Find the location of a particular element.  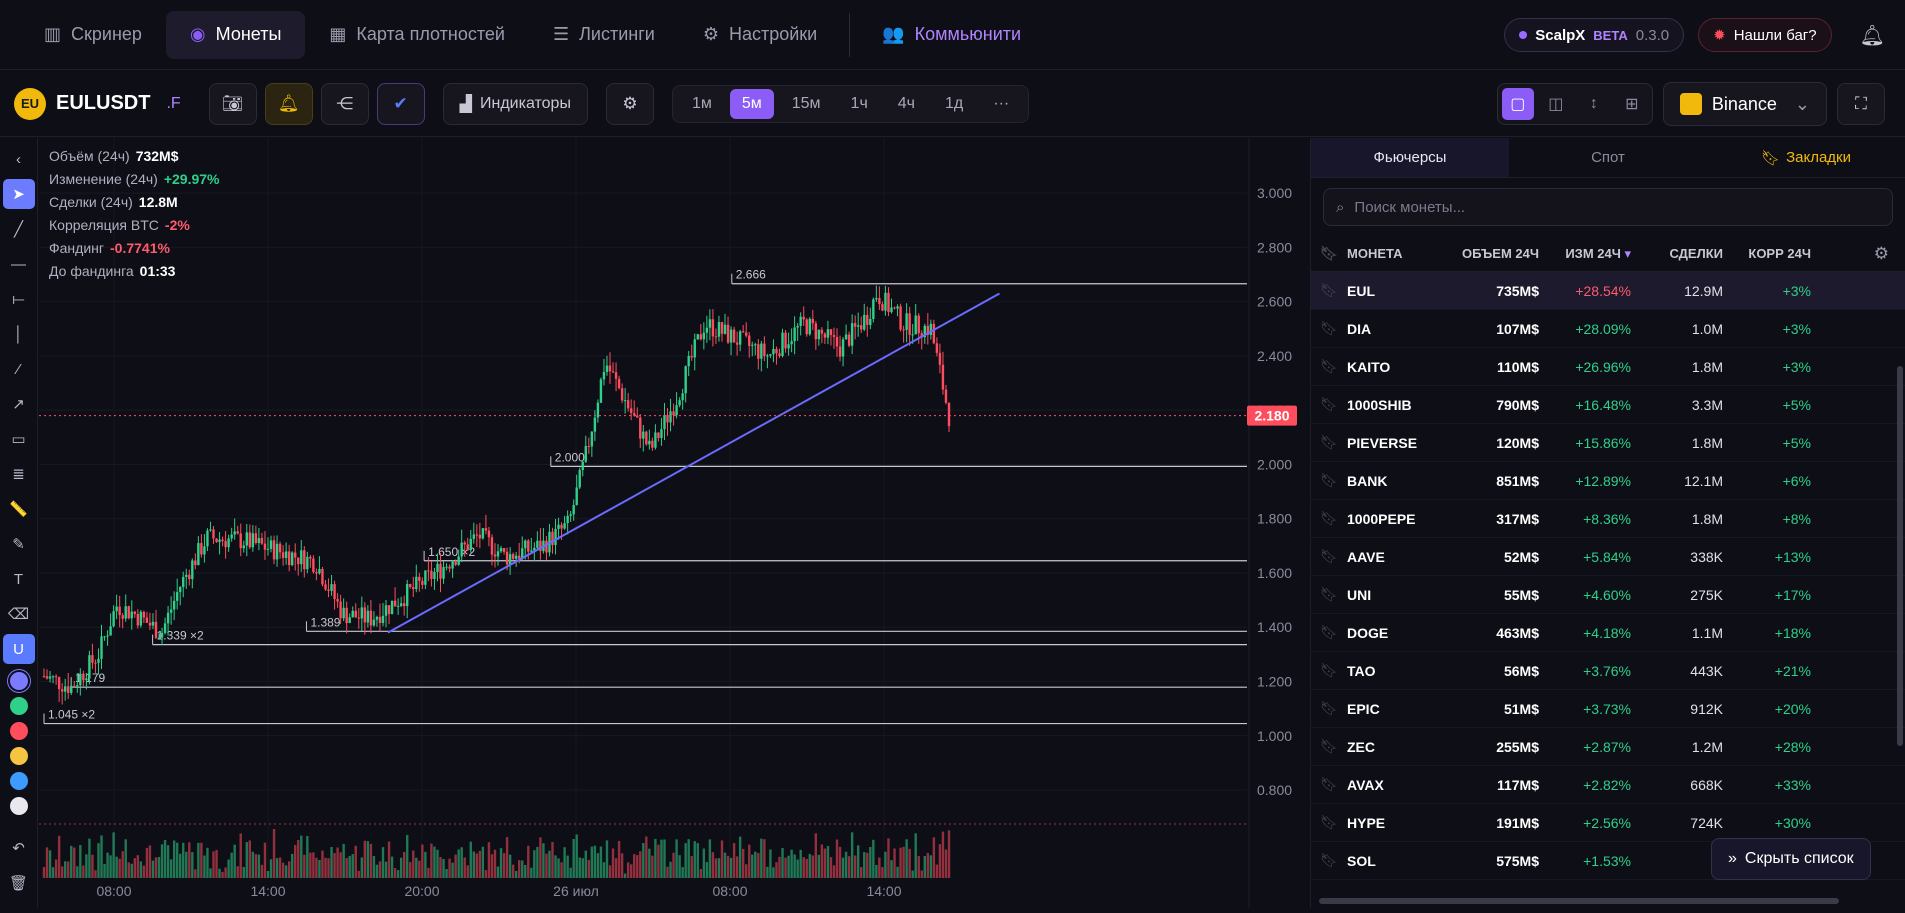

tab-spot: Спот is located at coordinates (1608, 157).